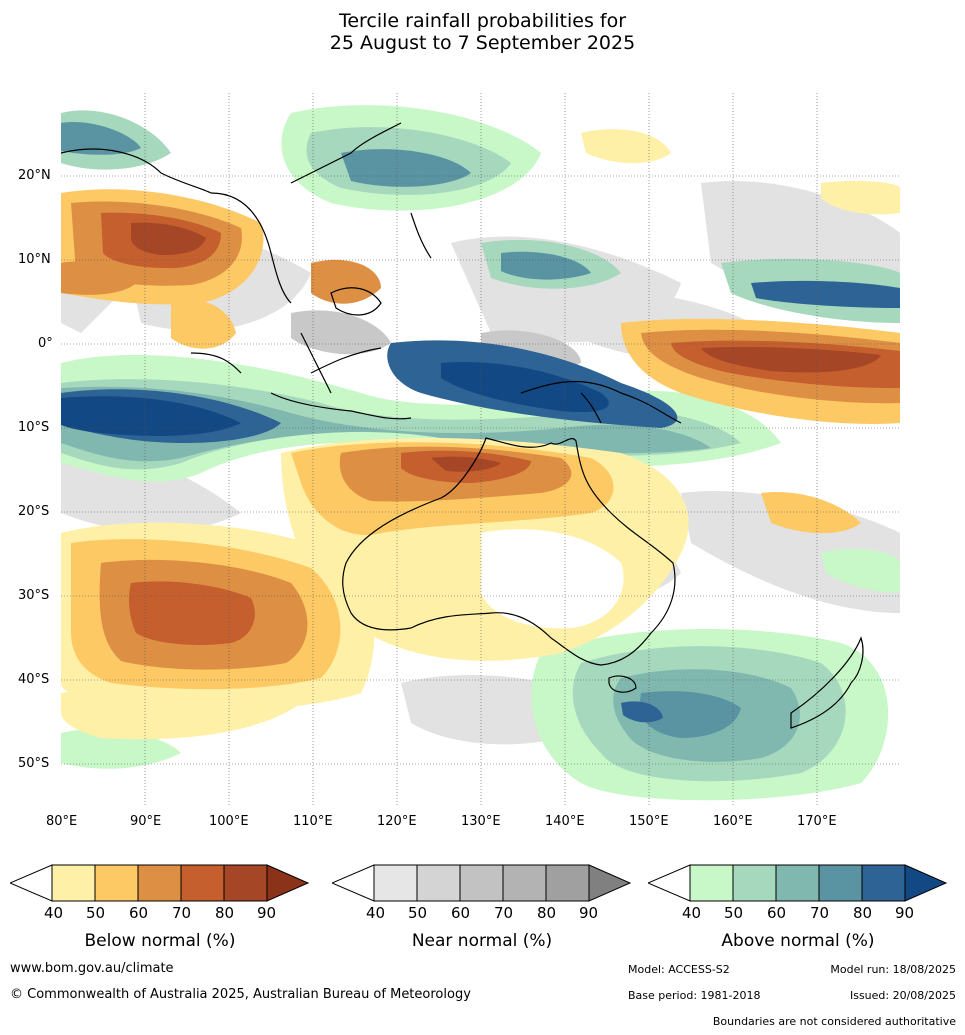 The image size is (965, 1035). Describe the element at coordinates (313, 821) in the screenshot. I see `lon-label-110e: 110°E` at that location.